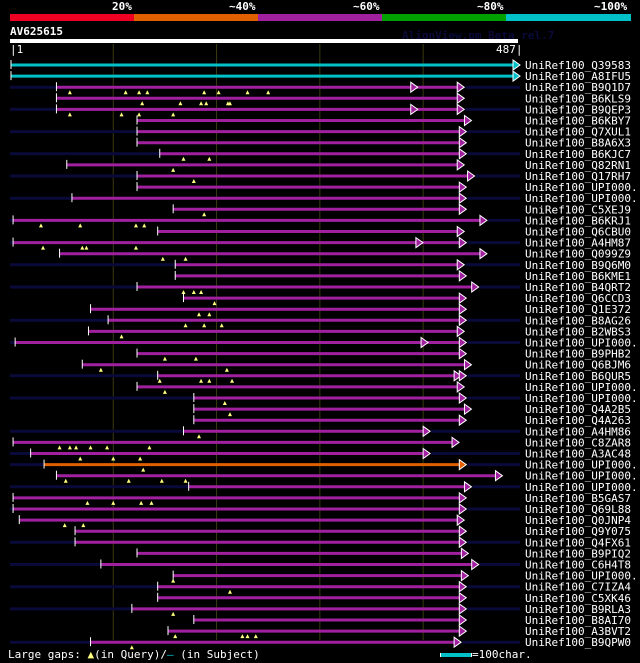 The image size is (640, 663). What do you see at coordinates (578, 598) in the screenshot?
I see `hit-name: UniRef100_C5XK46` at bounding box center [578, 598].